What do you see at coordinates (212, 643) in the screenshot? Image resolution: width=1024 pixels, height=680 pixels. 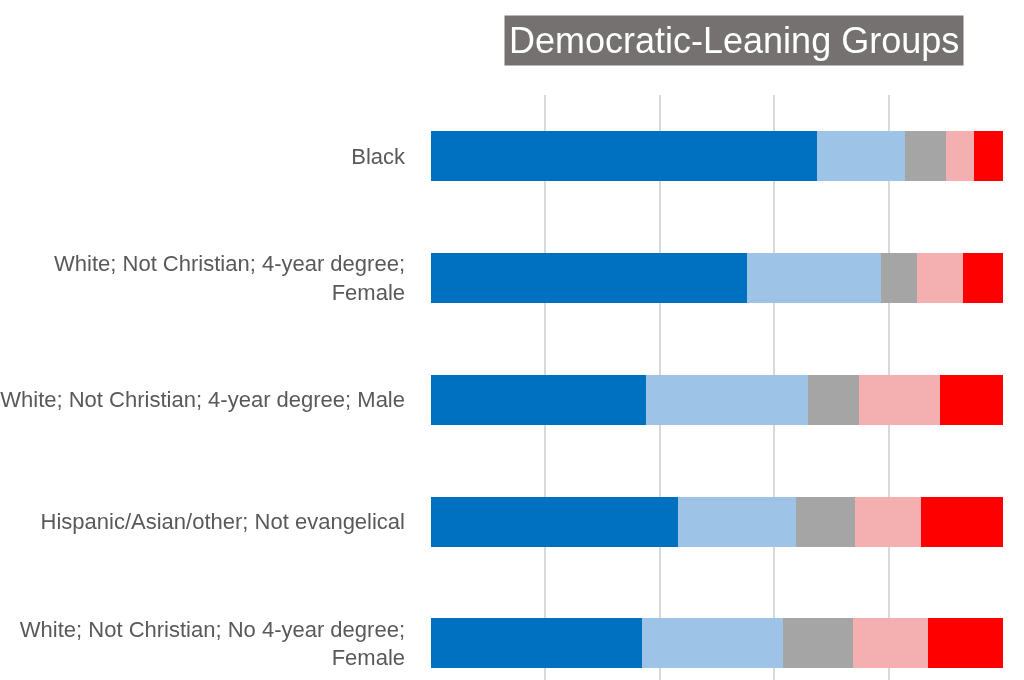 I see `y-tick-label: White; Not Christian; No 4-year degree; Female` at bounding box center [212, 643].